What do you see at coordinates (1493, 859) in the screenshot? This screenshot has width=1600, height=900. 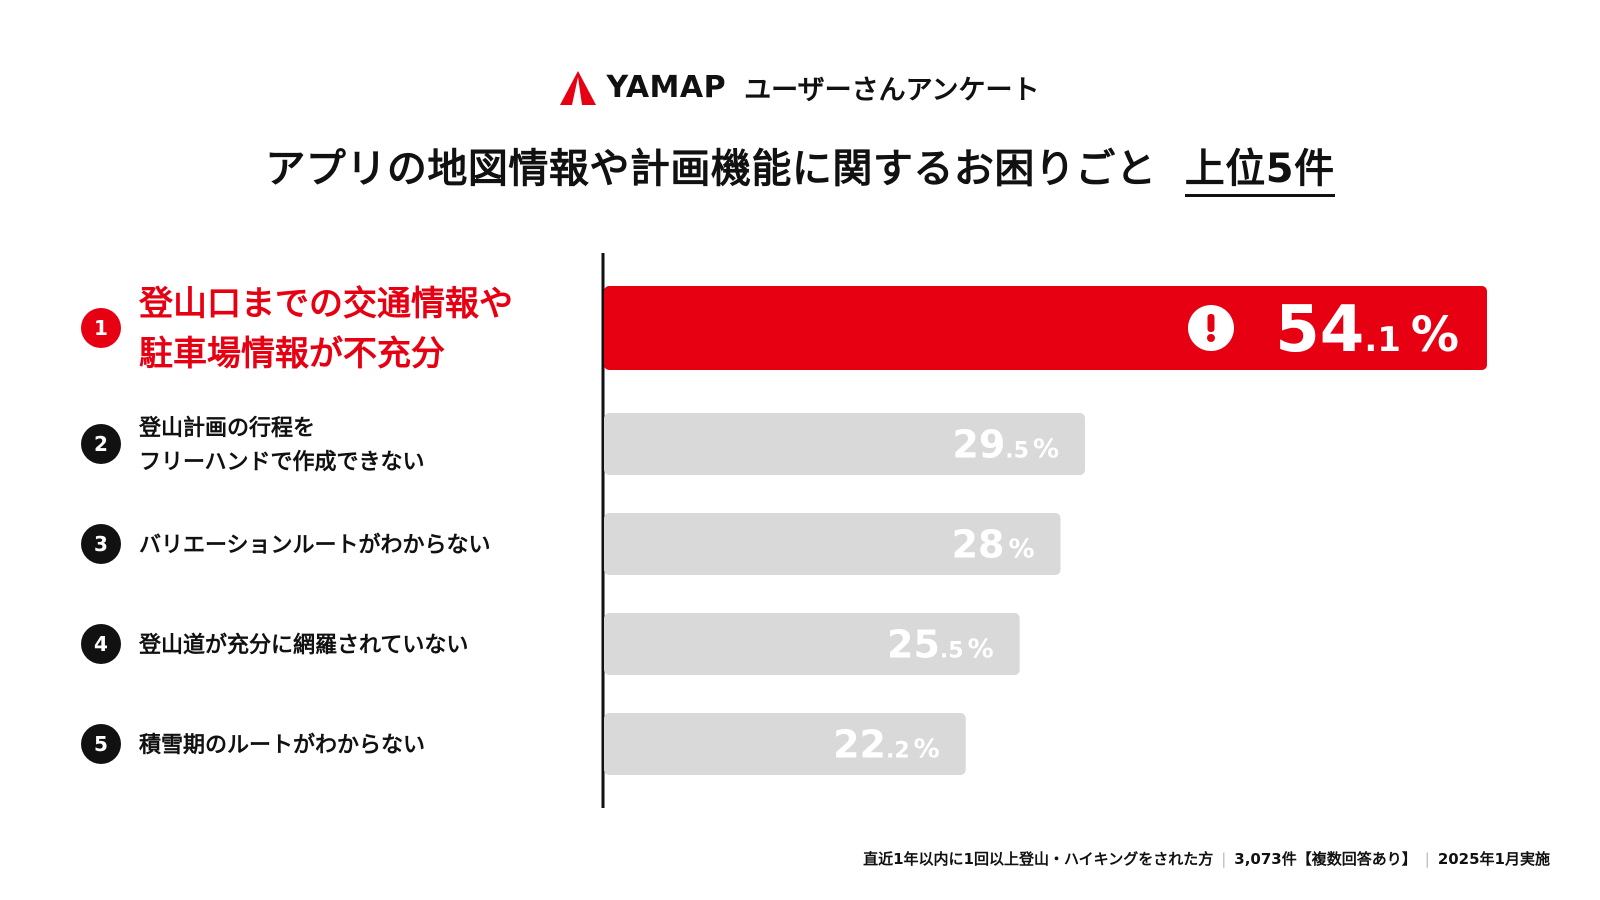 I see `footnote-date: 2025年1月実施` at bounding box center [1493, 859].